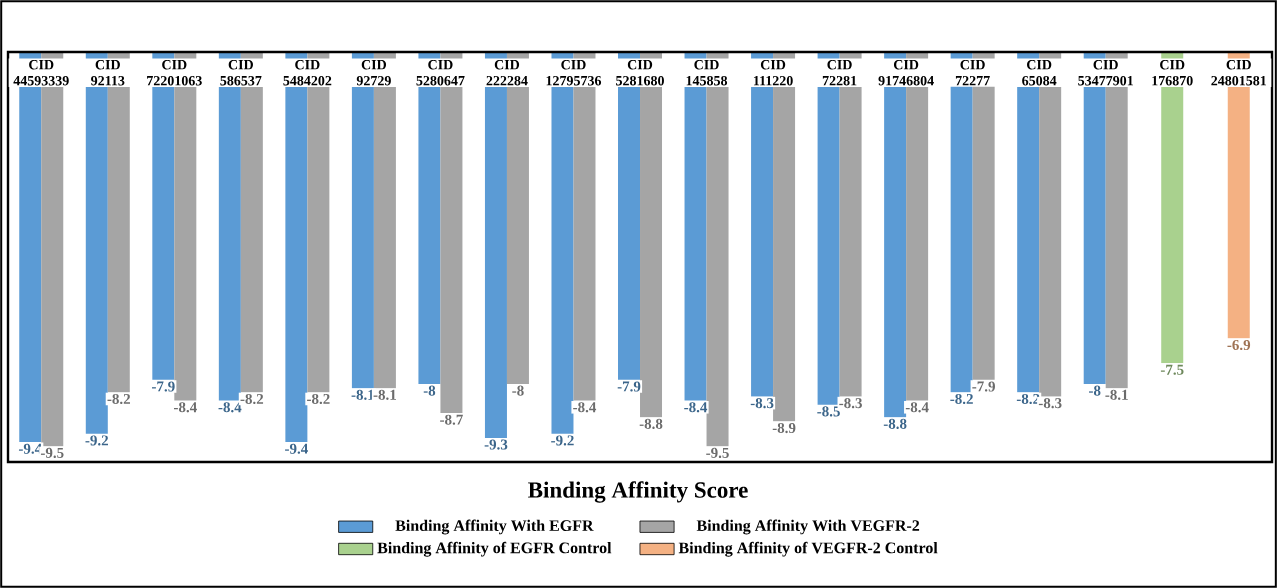 The width and height of the screenshot is (1277, 588). What do you see at coordinates (373, 73) in the screenshot?
I see `x-tick-label: CID 92729` at bounding box center [373, 73].